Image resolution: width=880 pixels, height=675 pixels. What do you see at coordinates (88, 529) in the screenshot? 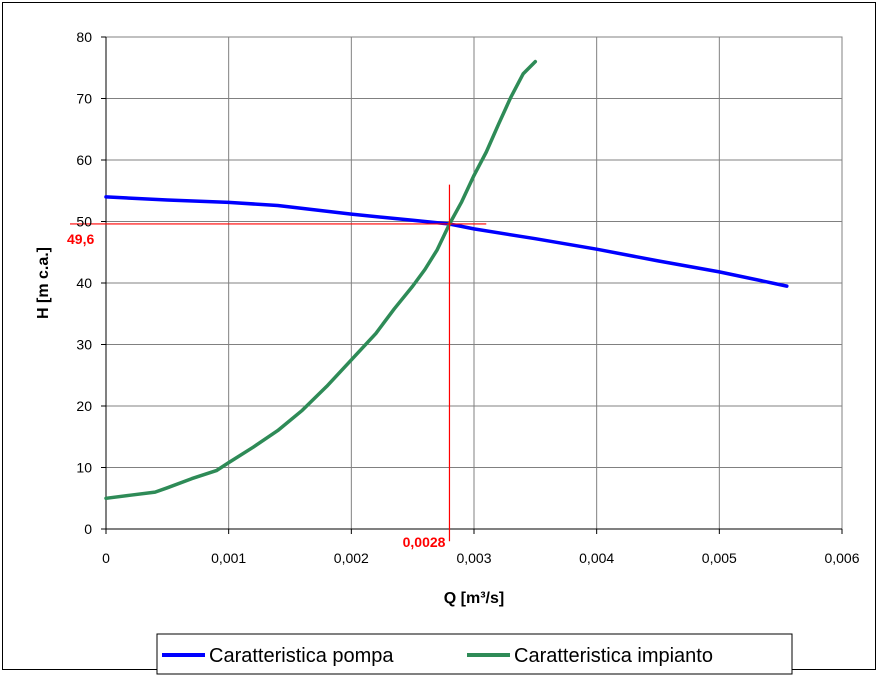
I see `y-tick-label: 0` at bounding box center [88, 529].